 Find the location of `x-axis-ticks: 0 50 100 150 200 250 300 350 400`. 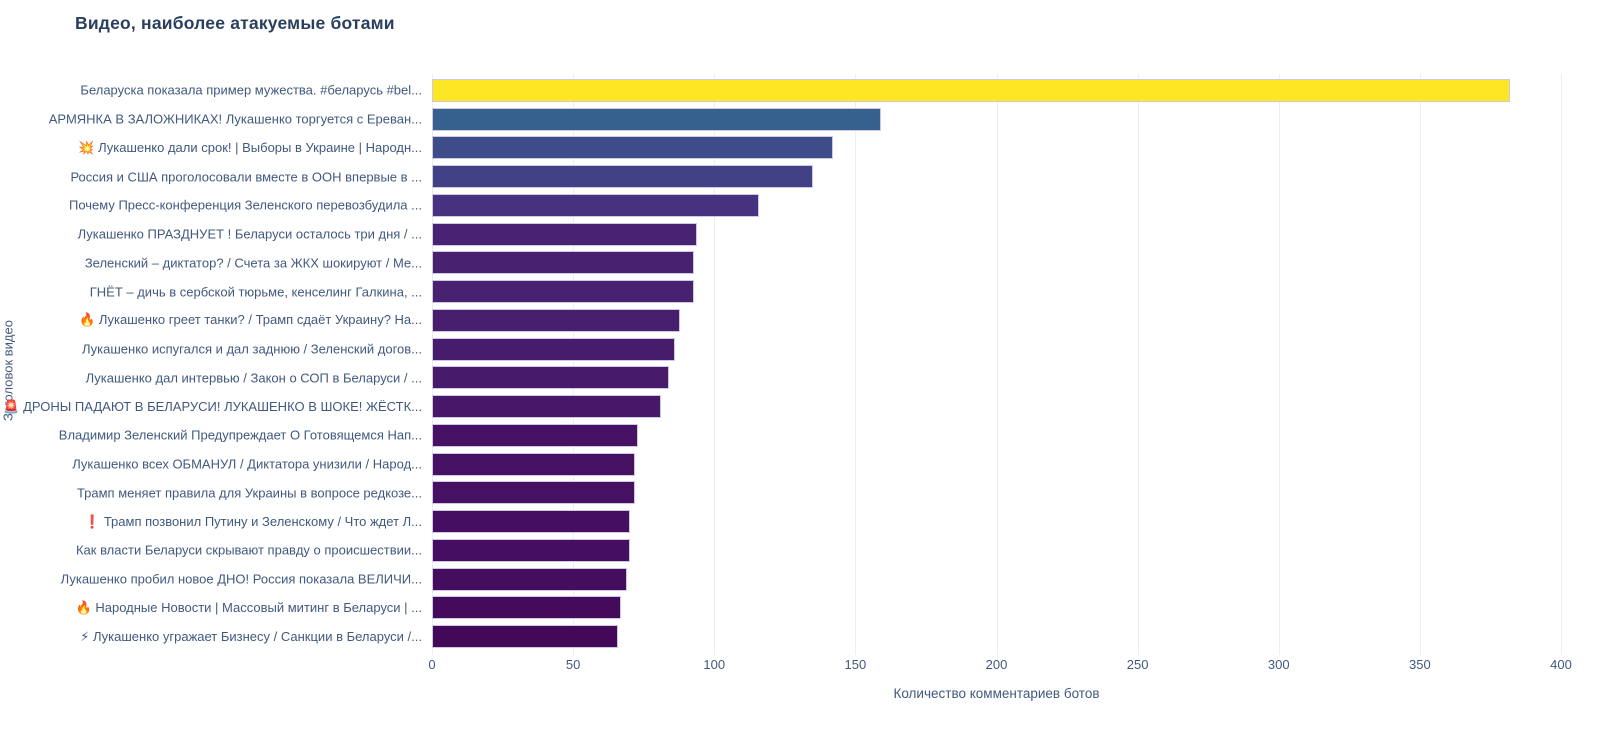

x-axis-ticks: 0 50 100 150 200 250 300 350 400 is located at coordinates (999, 665).